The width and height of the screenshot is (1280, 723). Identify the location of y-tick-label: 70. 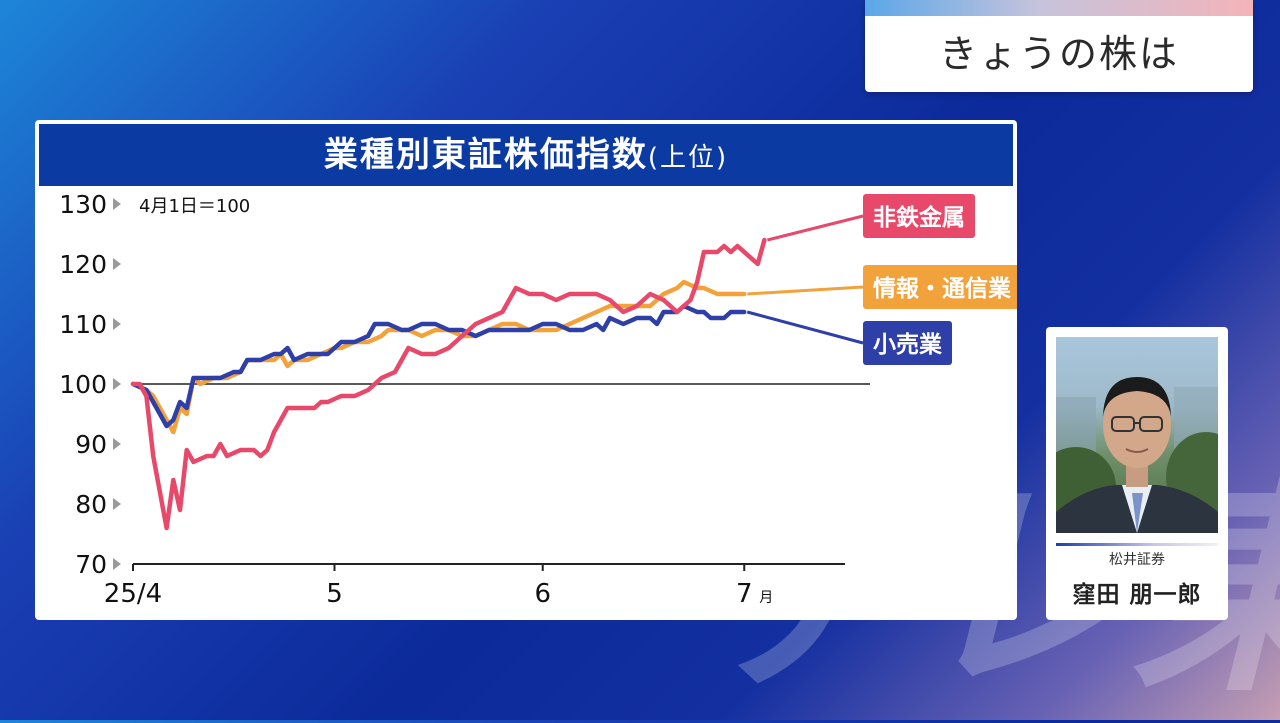
(91, 564).